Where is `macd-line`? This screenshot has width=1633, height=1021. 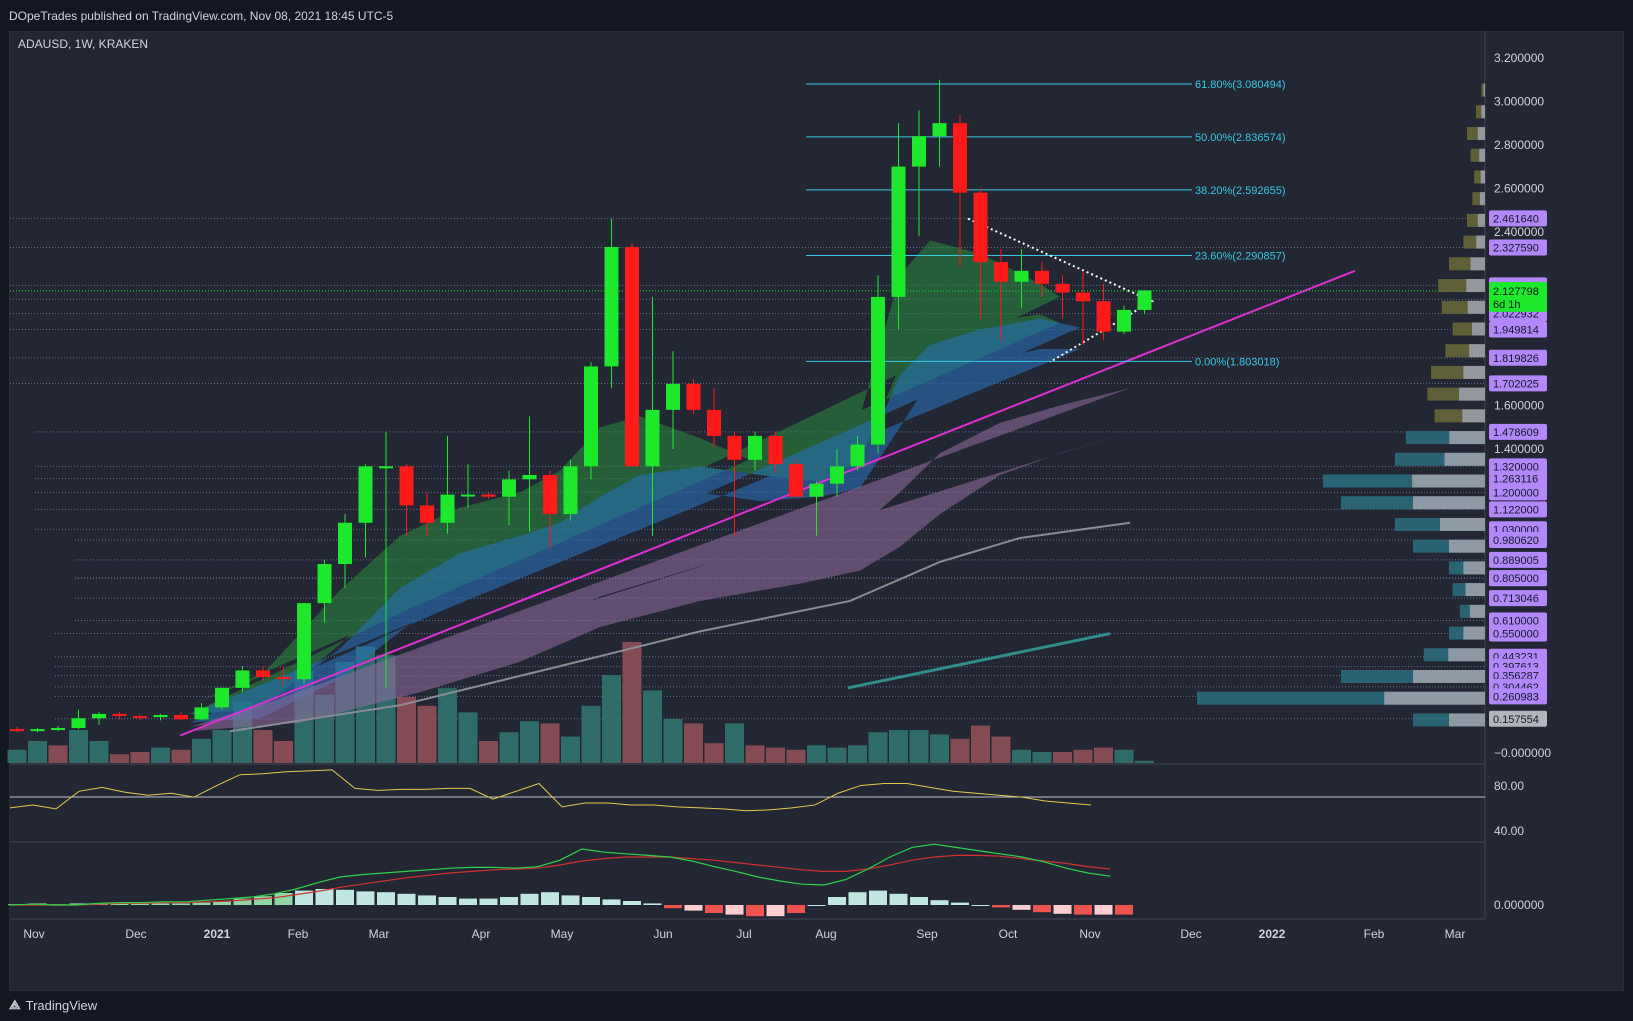 macd-line is located at coordinates (560, 874).